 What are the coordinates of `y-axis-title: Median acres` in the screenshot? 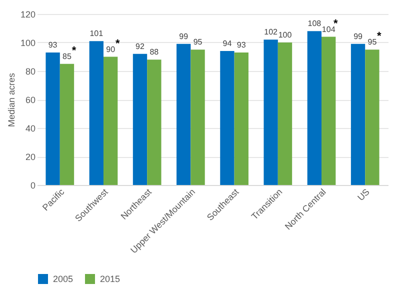 It's located at (11, 100).